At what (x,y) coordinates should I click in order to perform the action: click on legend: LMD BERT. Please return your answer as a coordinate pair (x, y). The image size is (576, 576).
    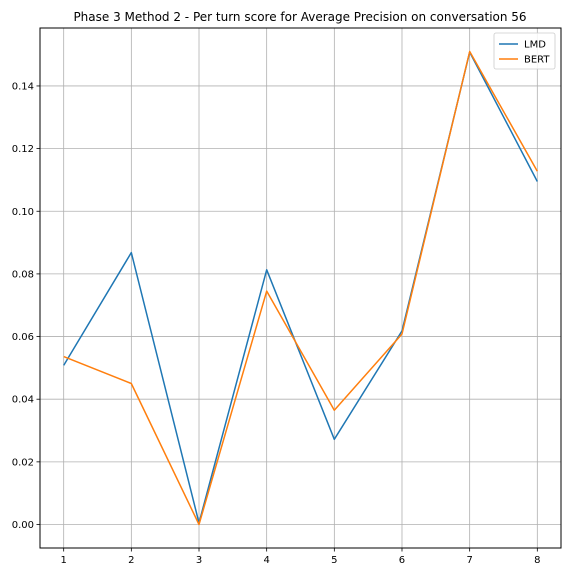
    Looking at the image, I should click on (524, 51).